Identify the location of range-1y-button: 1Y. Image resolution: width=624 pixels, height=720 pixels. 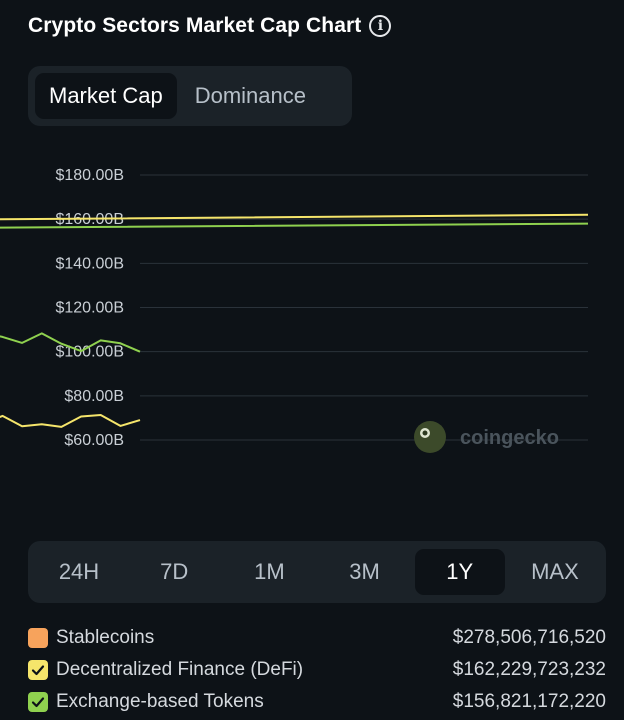
(459, 572).